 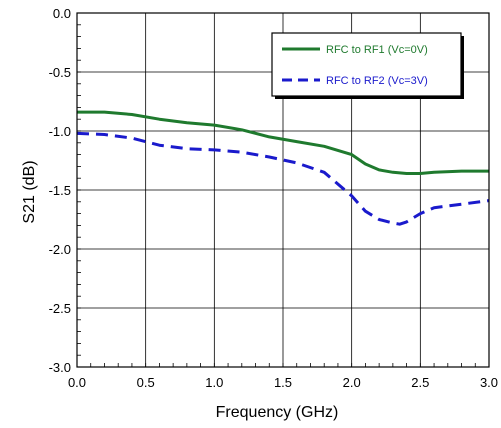 What do you see at coordinates (420, 382) in the screenshot?
I see `x-tick-label: 2.5` at bounding box center [420, 382].